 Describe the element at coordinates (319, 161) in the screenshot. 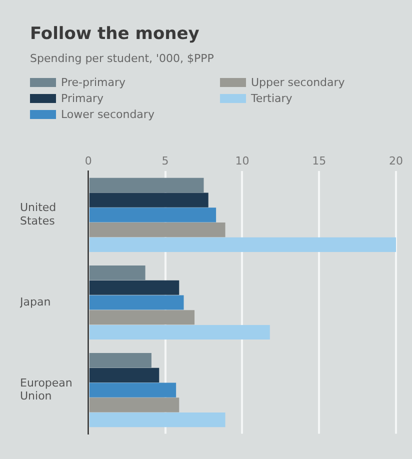

I see `x-tick-label: 15` at that location.